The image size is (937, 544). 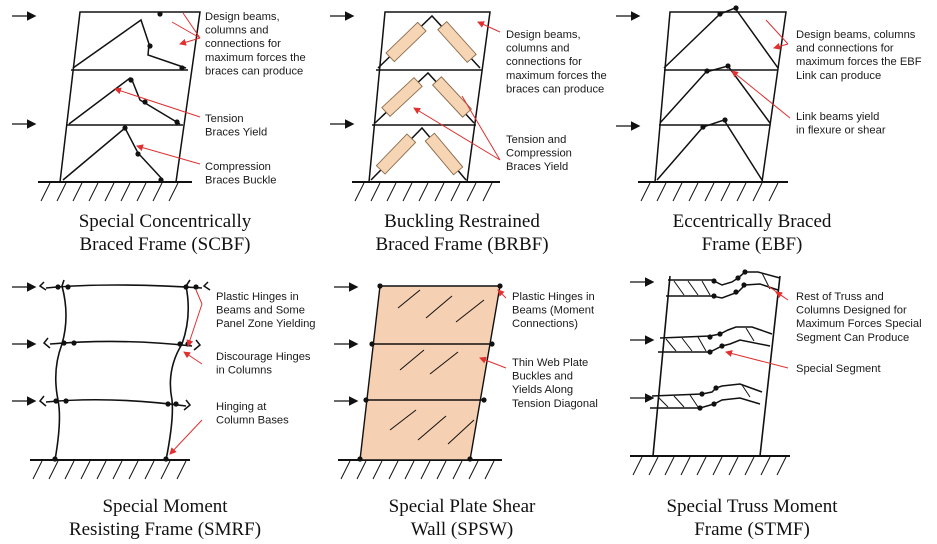 I want to click on smrf-note-bases: Hinging at Column Bases, so click(x=252, y=414).